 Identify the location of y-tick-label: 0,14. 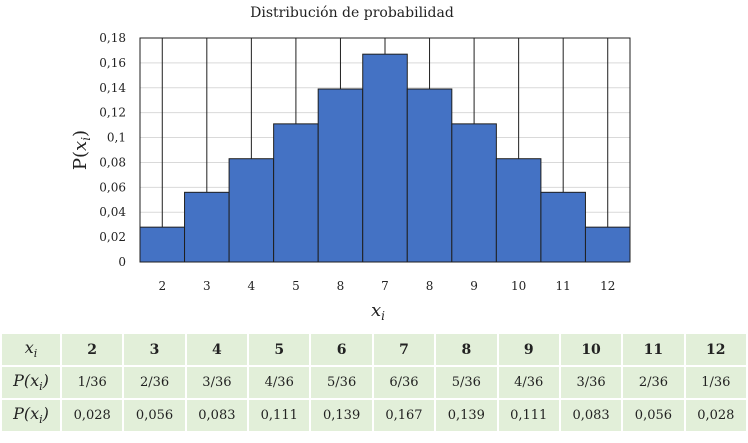
(112, 88).